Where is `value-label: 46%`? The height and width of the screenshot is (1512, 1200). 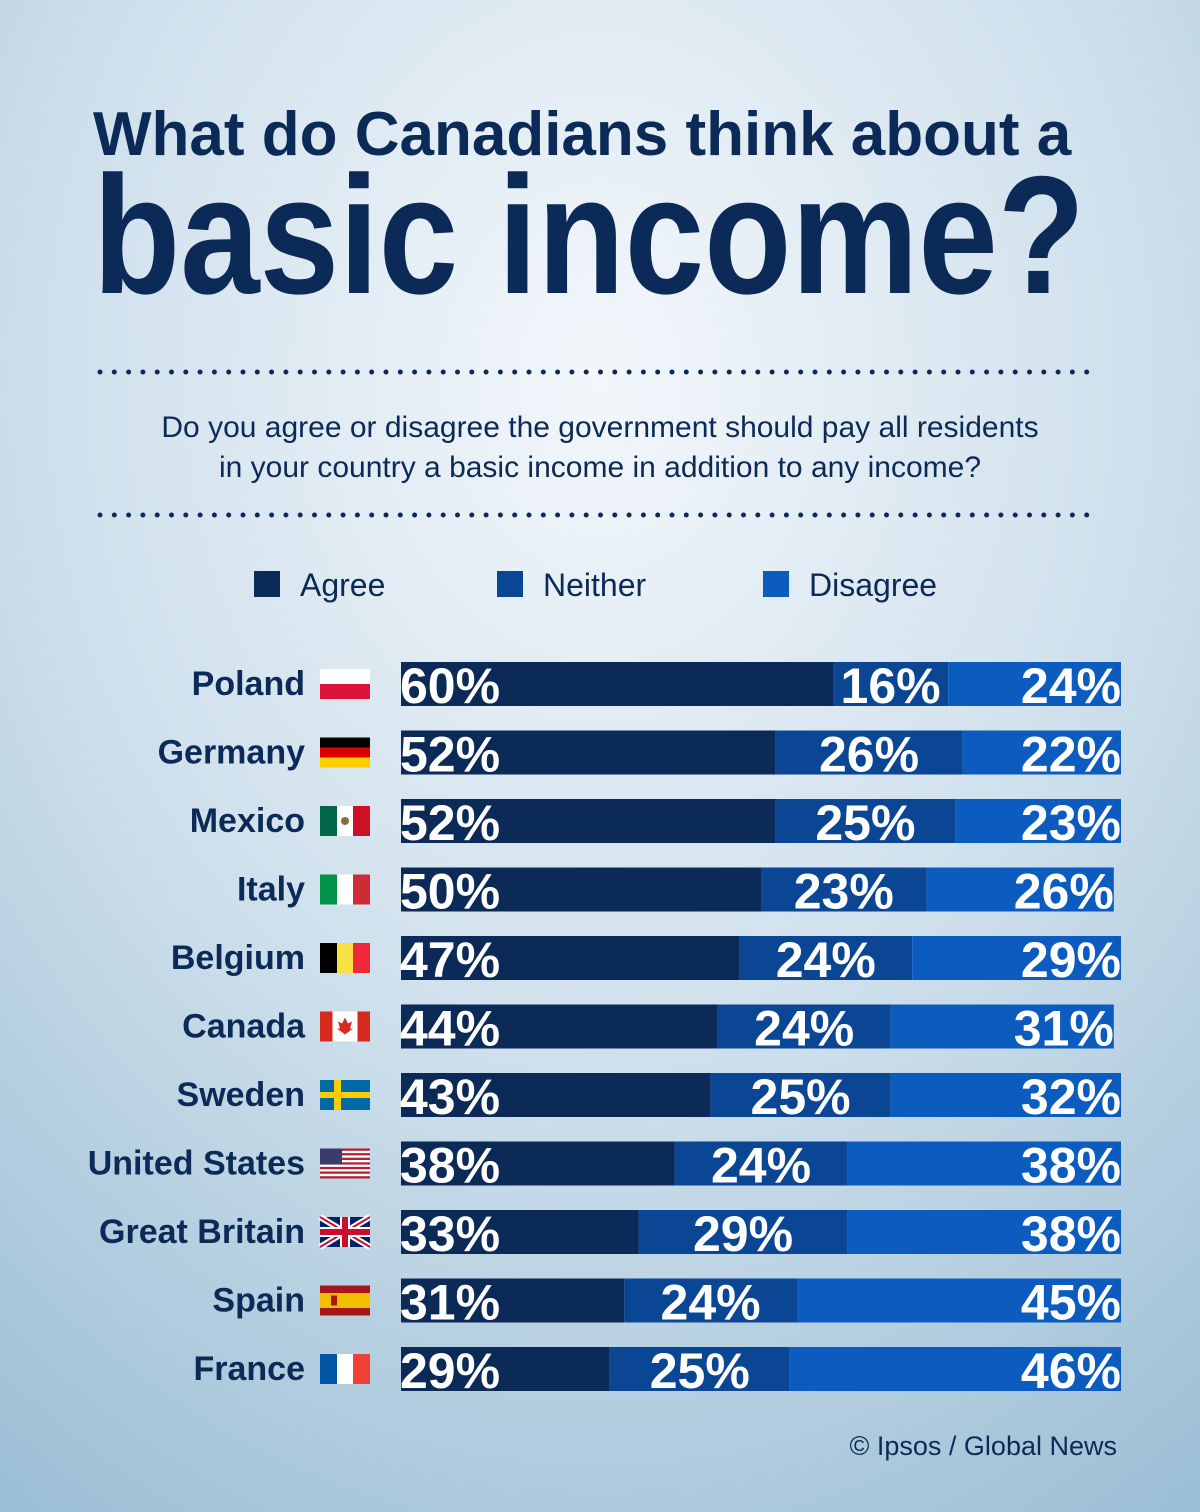 value-label: 46% is located at coordinates (1071, 1371).